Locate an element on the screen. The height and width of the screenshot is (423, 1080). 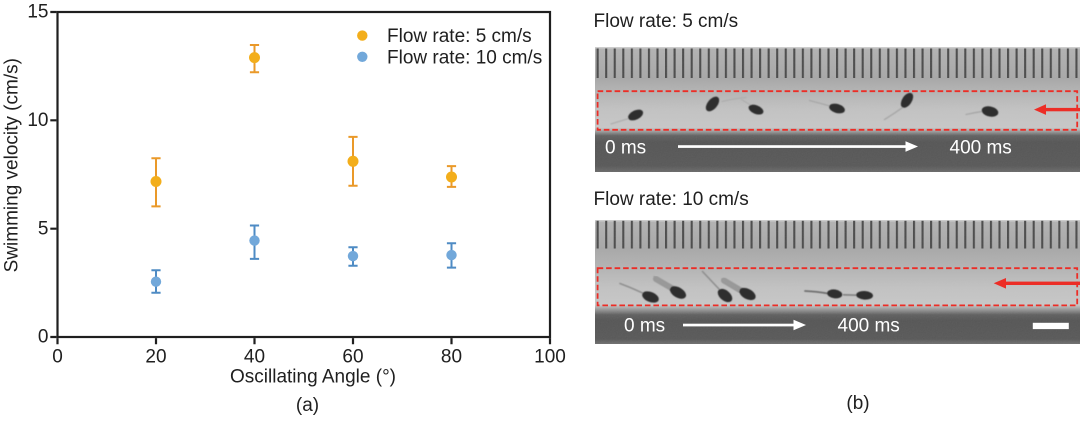
svg-text: 80 is located at coordinates (451, 357).